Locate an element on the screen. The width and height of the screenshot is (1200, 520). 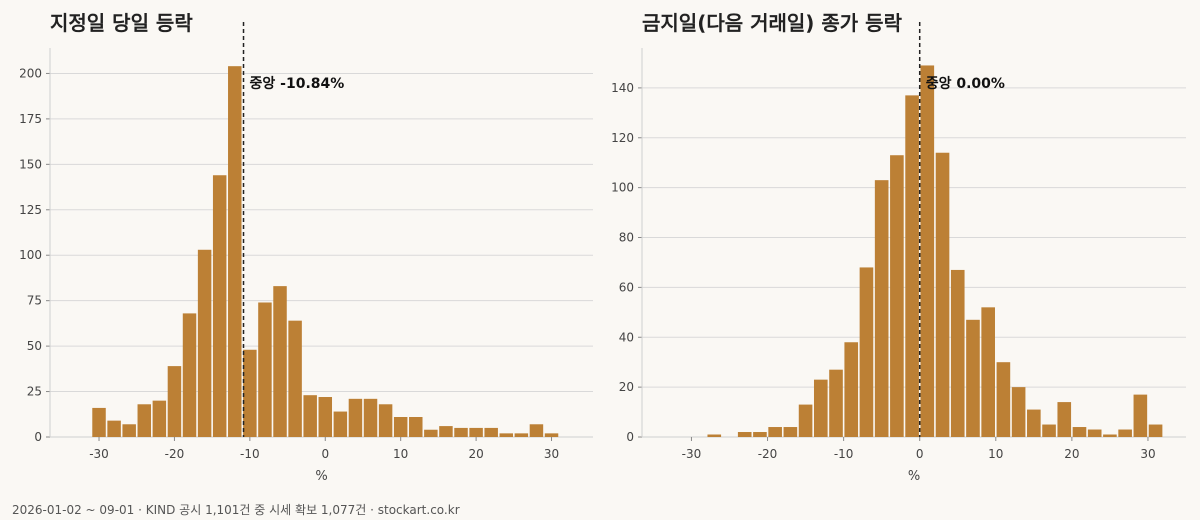
median-annotation: 중앙 -10.84% is located at coordinates (297, 83).